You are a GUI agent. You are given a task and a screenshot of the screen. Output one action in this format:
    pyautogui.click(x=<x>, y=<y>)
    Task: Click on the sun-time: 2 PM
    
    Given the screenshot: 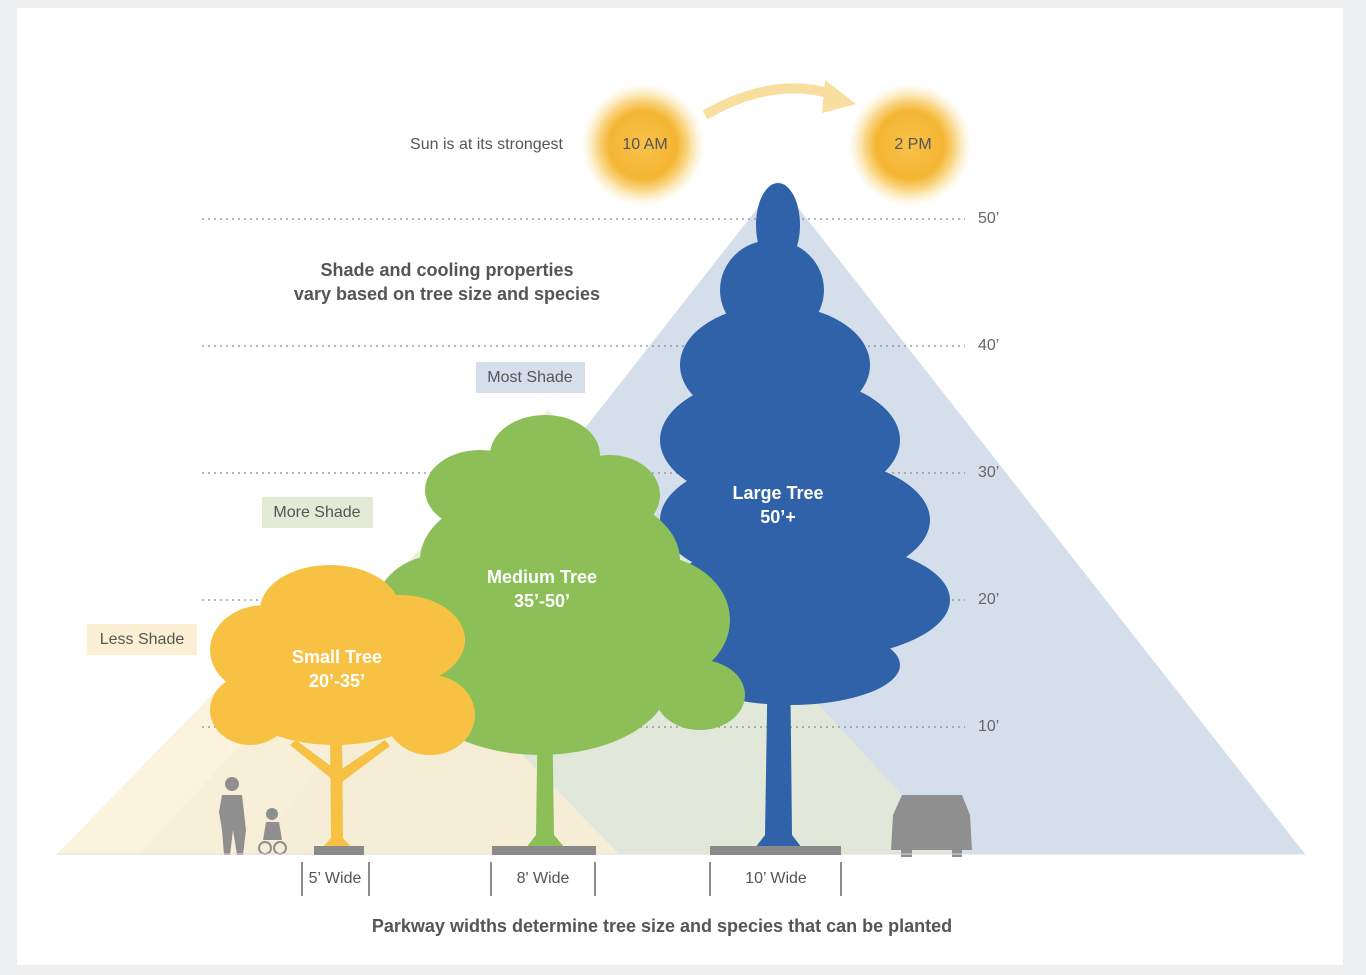 What is the action you would take?
    pyautogui.click(x=912, y=144)
    